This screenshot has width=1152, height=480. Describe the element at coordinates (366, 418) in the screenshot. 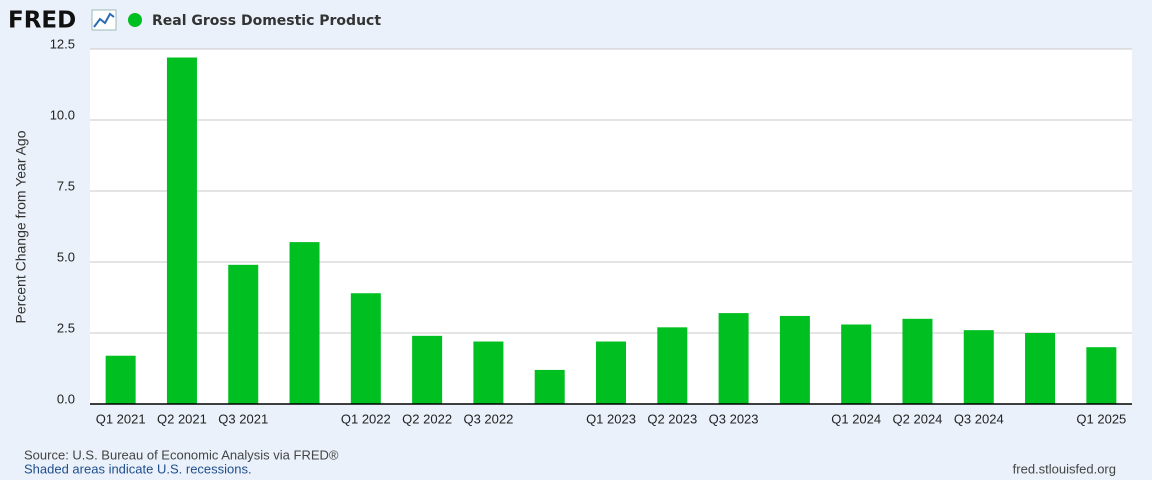

I see `x-tick-label: Q1 2022` at that location.